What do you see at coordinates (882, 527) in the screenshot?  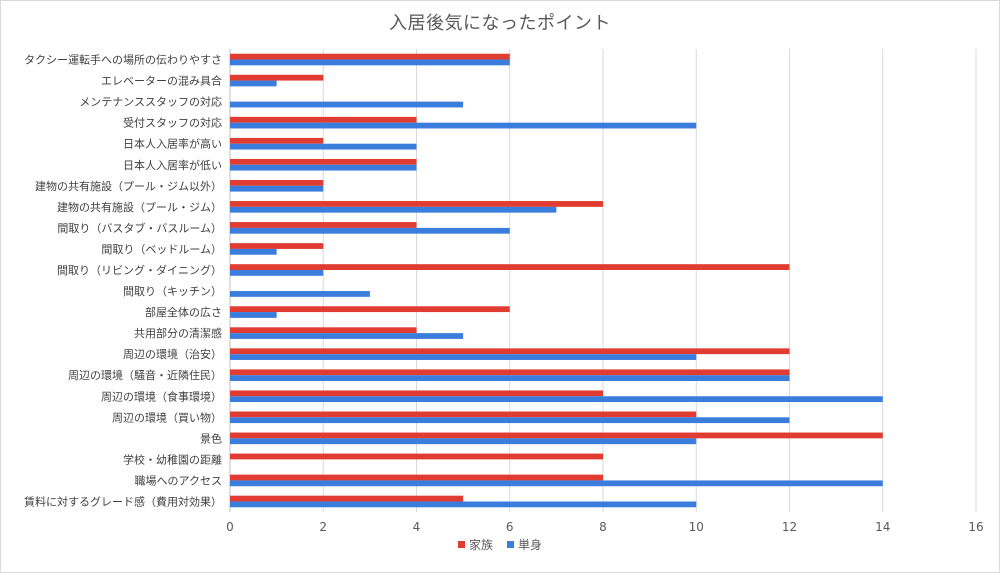 I see `x-tick-label: 14` at bounding box center [882, 527].